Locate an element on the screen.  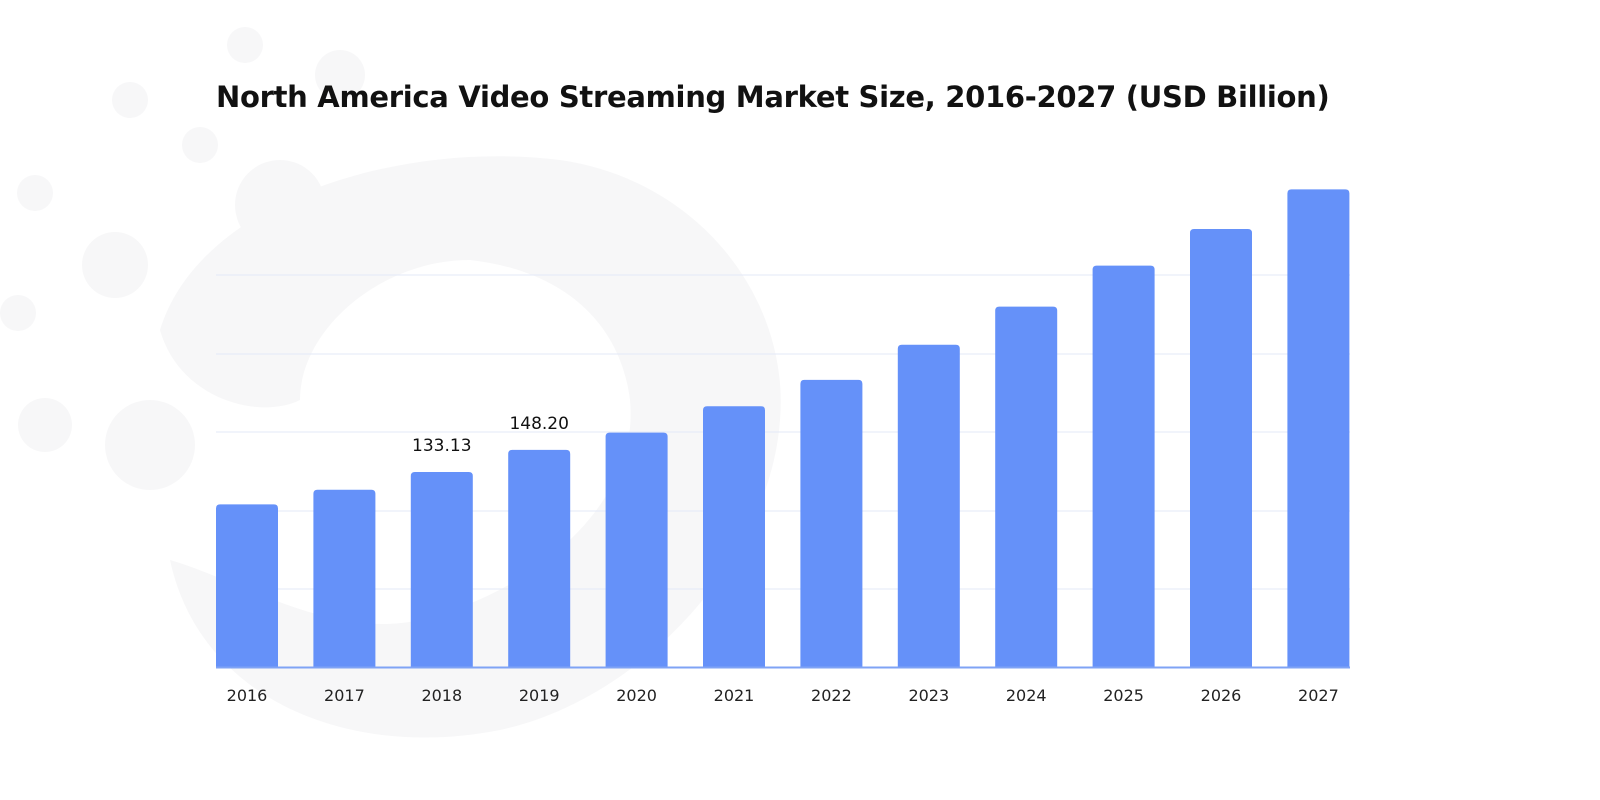
bar-2016 is located at coordinates (247, 585).